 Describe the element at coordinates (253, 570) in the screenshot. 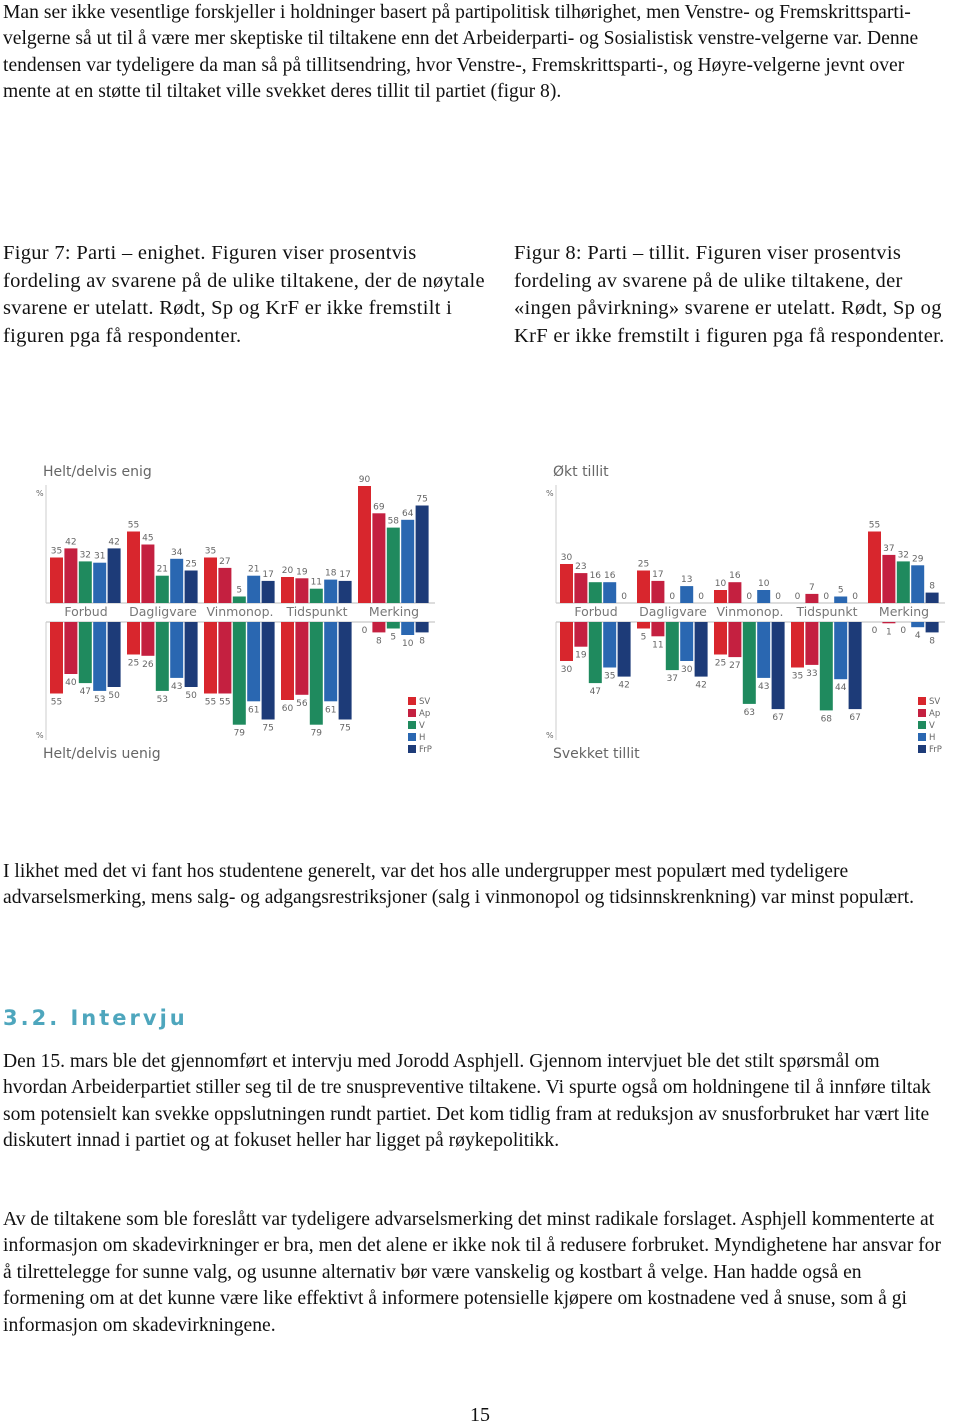

I see `value-label: 21` at that location.